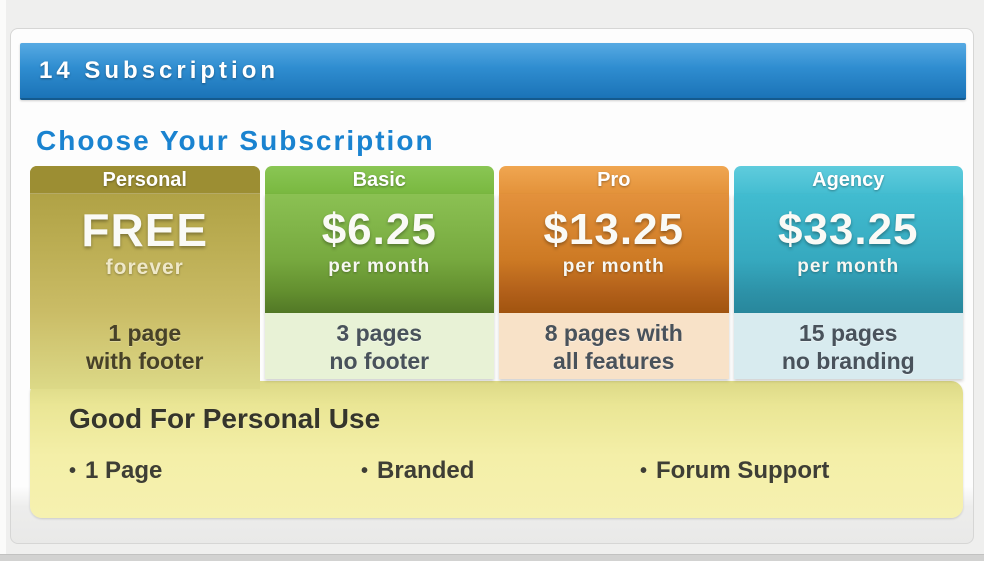  I want to click on feature-item: • Branded, so click(417, 471).